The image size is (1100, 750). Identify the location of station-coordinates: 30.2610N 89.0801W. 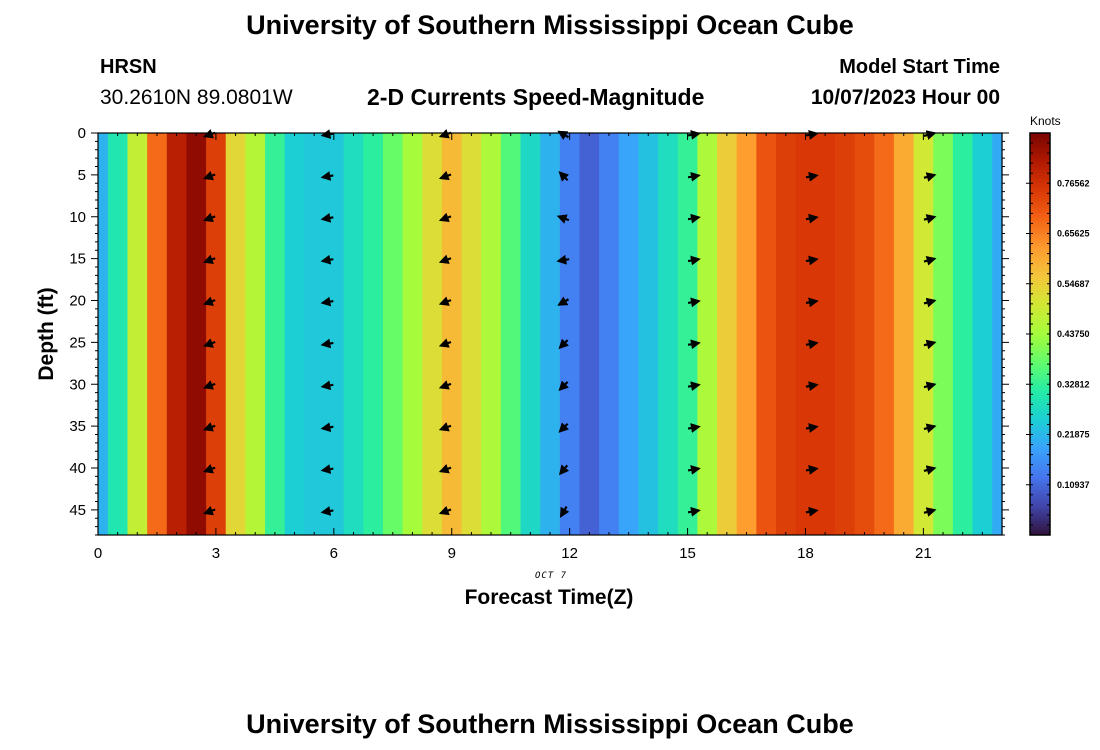
(196, 97).